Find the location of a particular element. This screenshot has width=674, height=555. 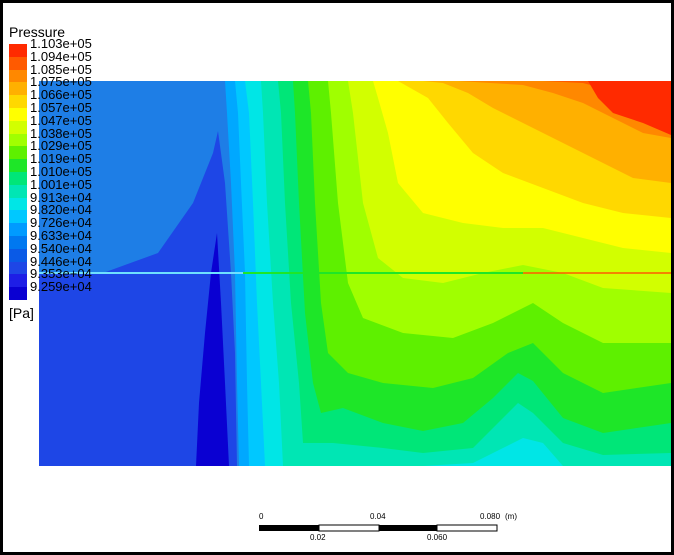

legend-label-7: 1.038e+05 is located at coordinates (61, 133).